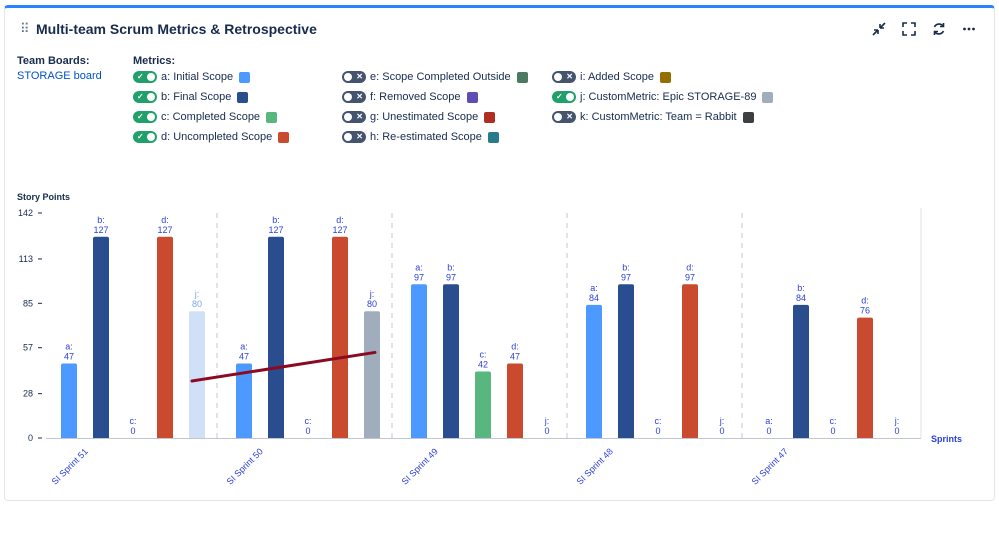 This screenshot has height=538, width=999. I want to click on bar-c, so click(483, 404).